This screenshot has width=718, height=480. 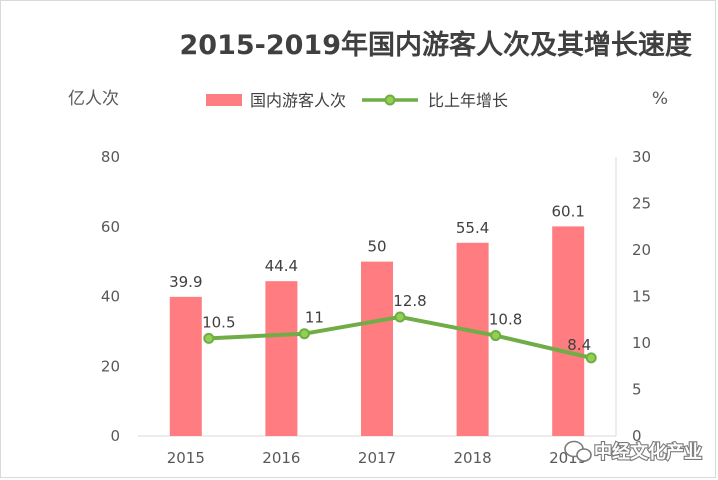 I want to click on line-data-label: 12.8, so click(x=409, y=301).